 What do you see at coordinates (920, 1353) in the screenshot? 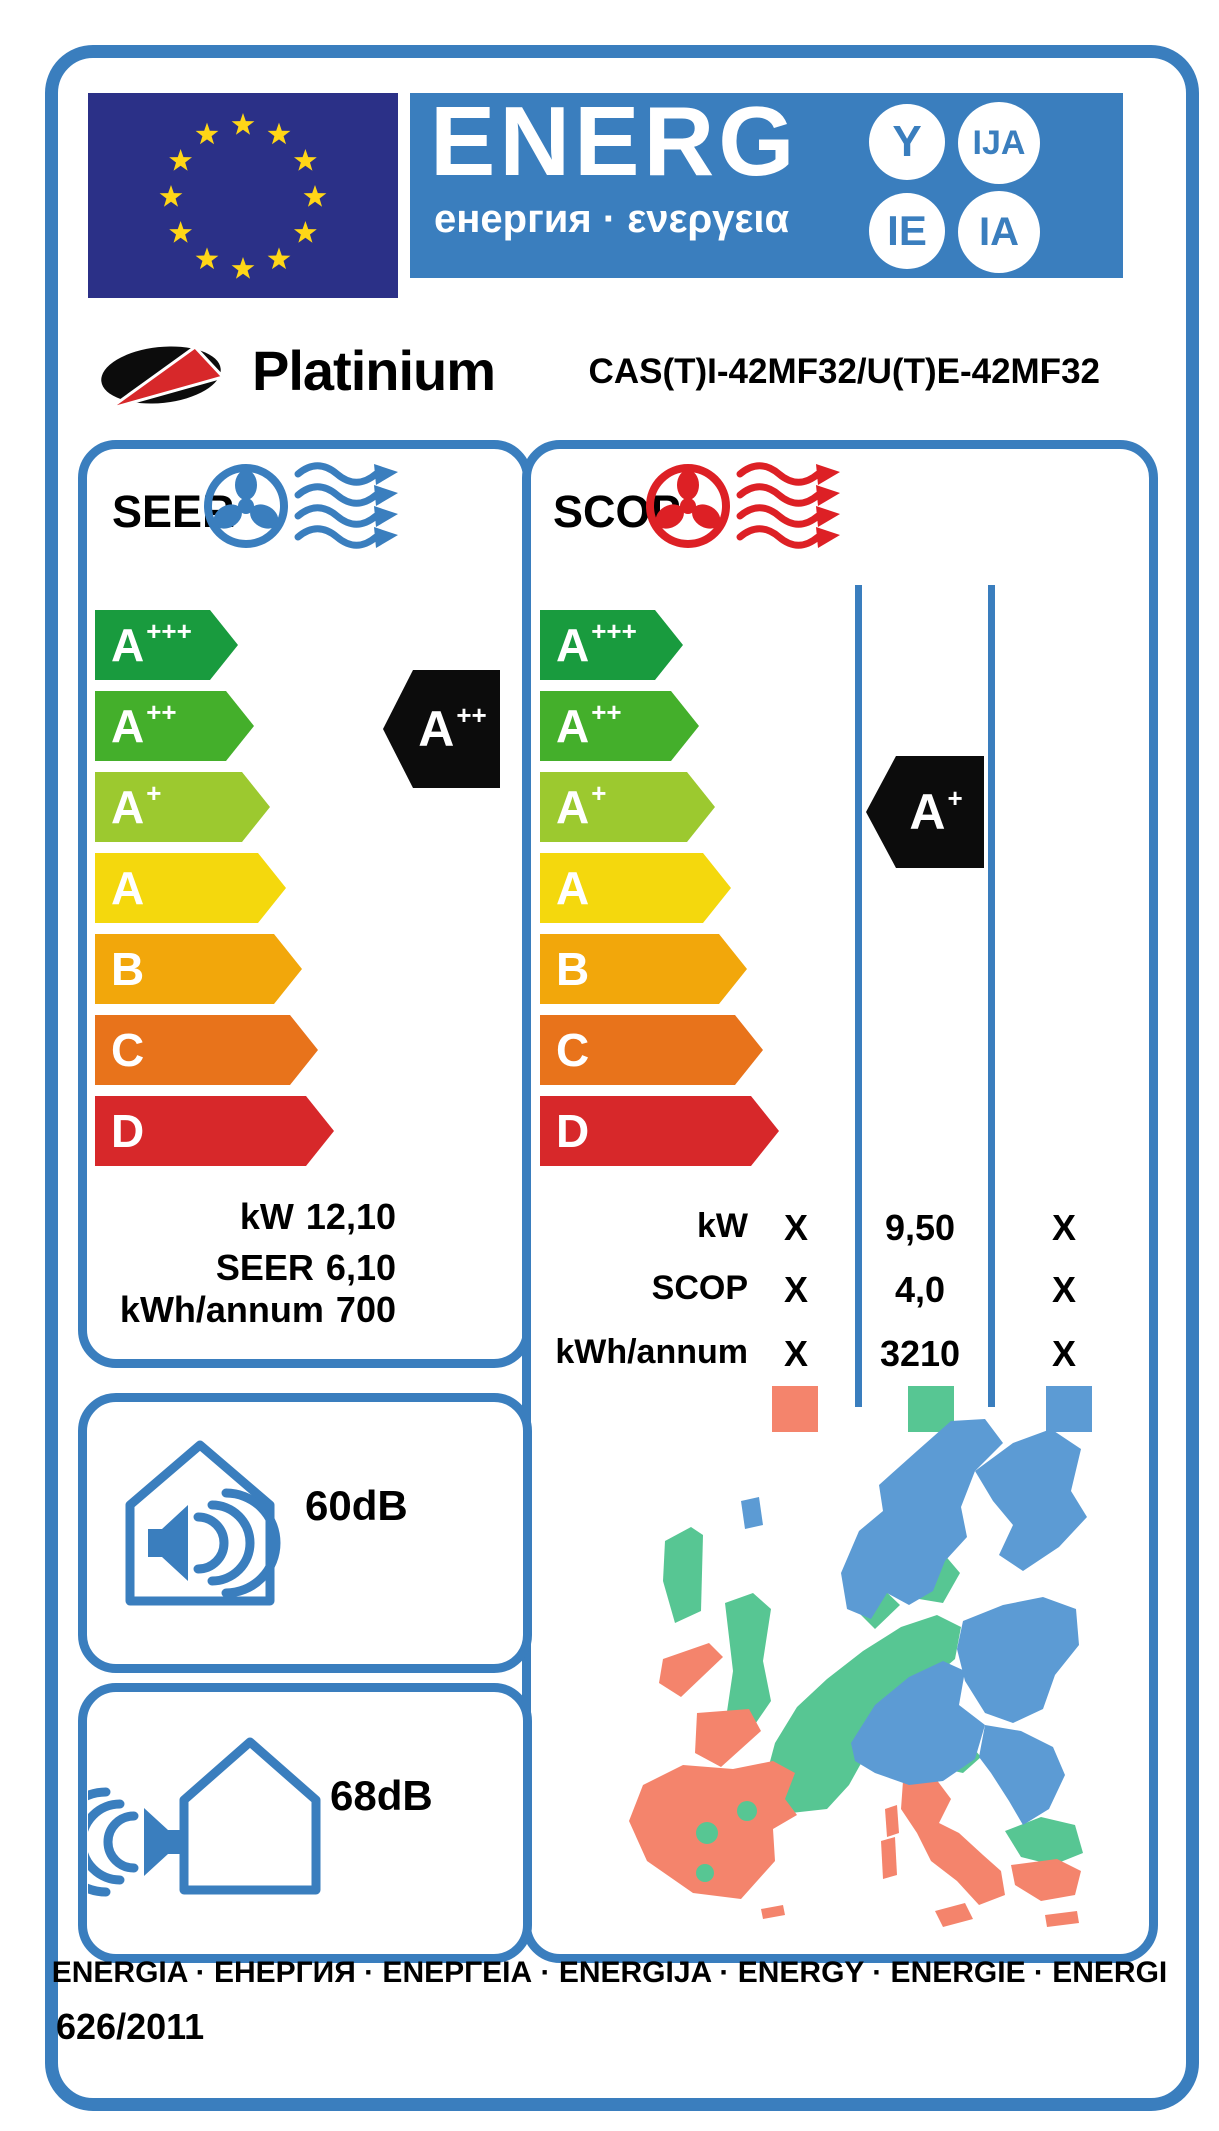
I see `zone-average-value: 3210` at bounding box center [920, 1353].